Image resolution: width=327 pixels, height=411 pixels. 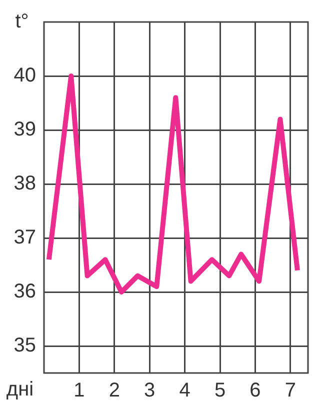 What do you see at coordinates (114, 391) in the screenshot?
I see `x-tick-label: 2` at bounding box center [114, 391].